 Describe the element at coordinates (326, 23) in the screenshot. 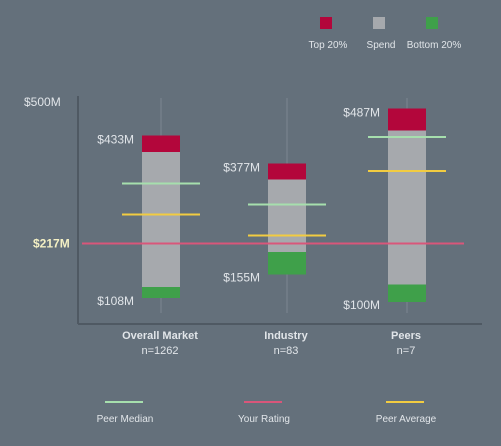

I see `legend-swatch-top` at that location.